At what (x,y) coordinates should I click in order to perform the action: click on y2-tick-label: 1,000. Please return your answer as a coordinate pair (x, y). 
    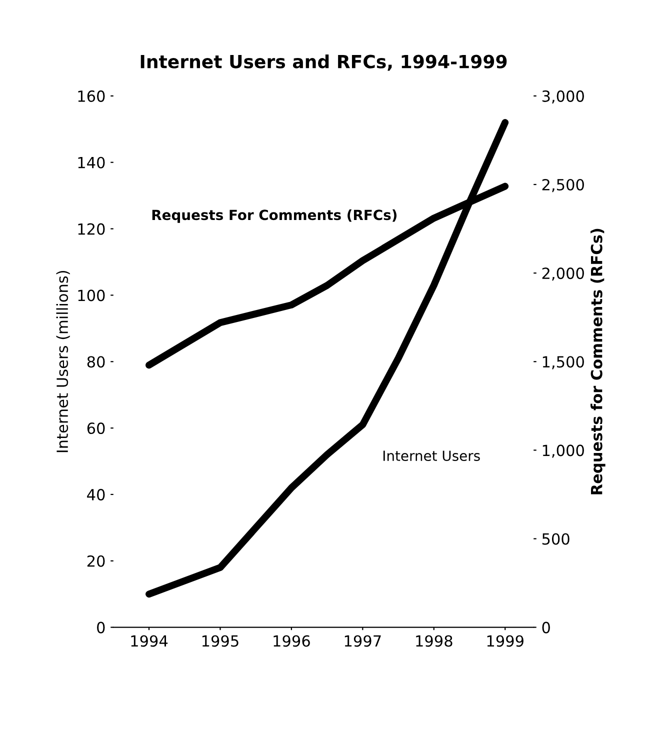
    Looking at the image, I should click on (563, 451).